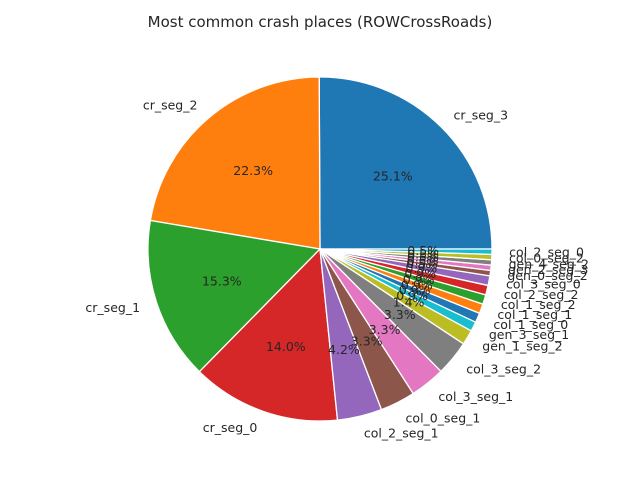 The height and width of the screenshot is (480, 640). Describe the element at coordinates (443, 417) in the screenshot. I see `slice-category-label: col_0_seg_1` at that location.